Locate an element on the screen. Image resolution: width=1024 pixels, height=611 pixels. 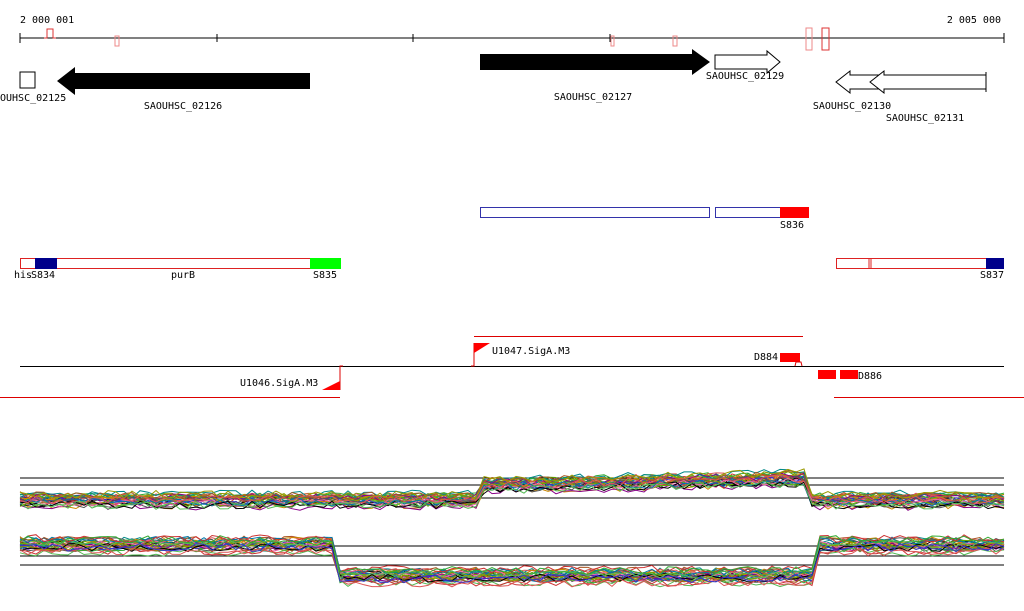
segment-label: S835 is located at coordinates (325, 275).